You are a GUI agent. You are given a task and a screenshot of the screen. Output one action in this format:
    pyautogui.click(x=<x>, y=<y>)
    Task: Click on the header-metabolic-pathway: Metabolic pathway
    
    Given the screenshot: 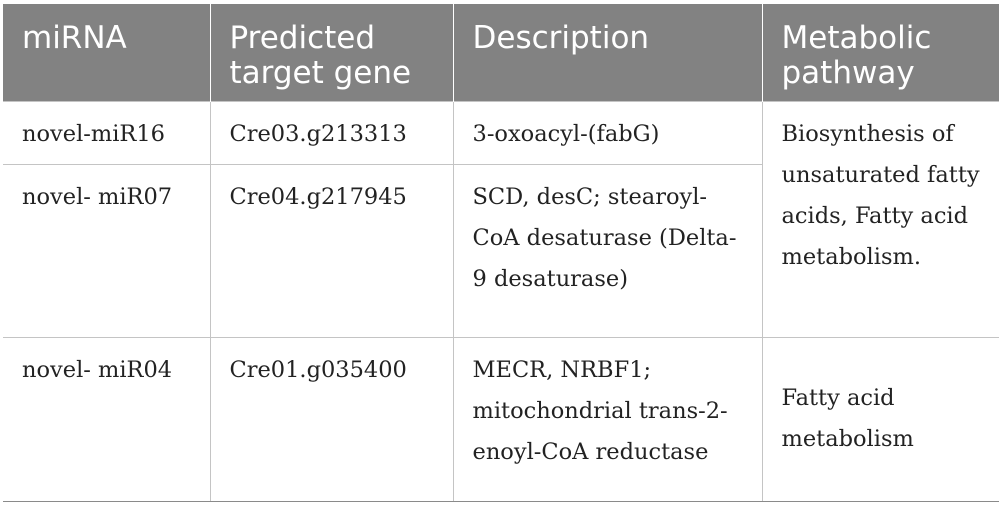 What is the action you would take?
    pyautogui.click(x=880, y=53)
    